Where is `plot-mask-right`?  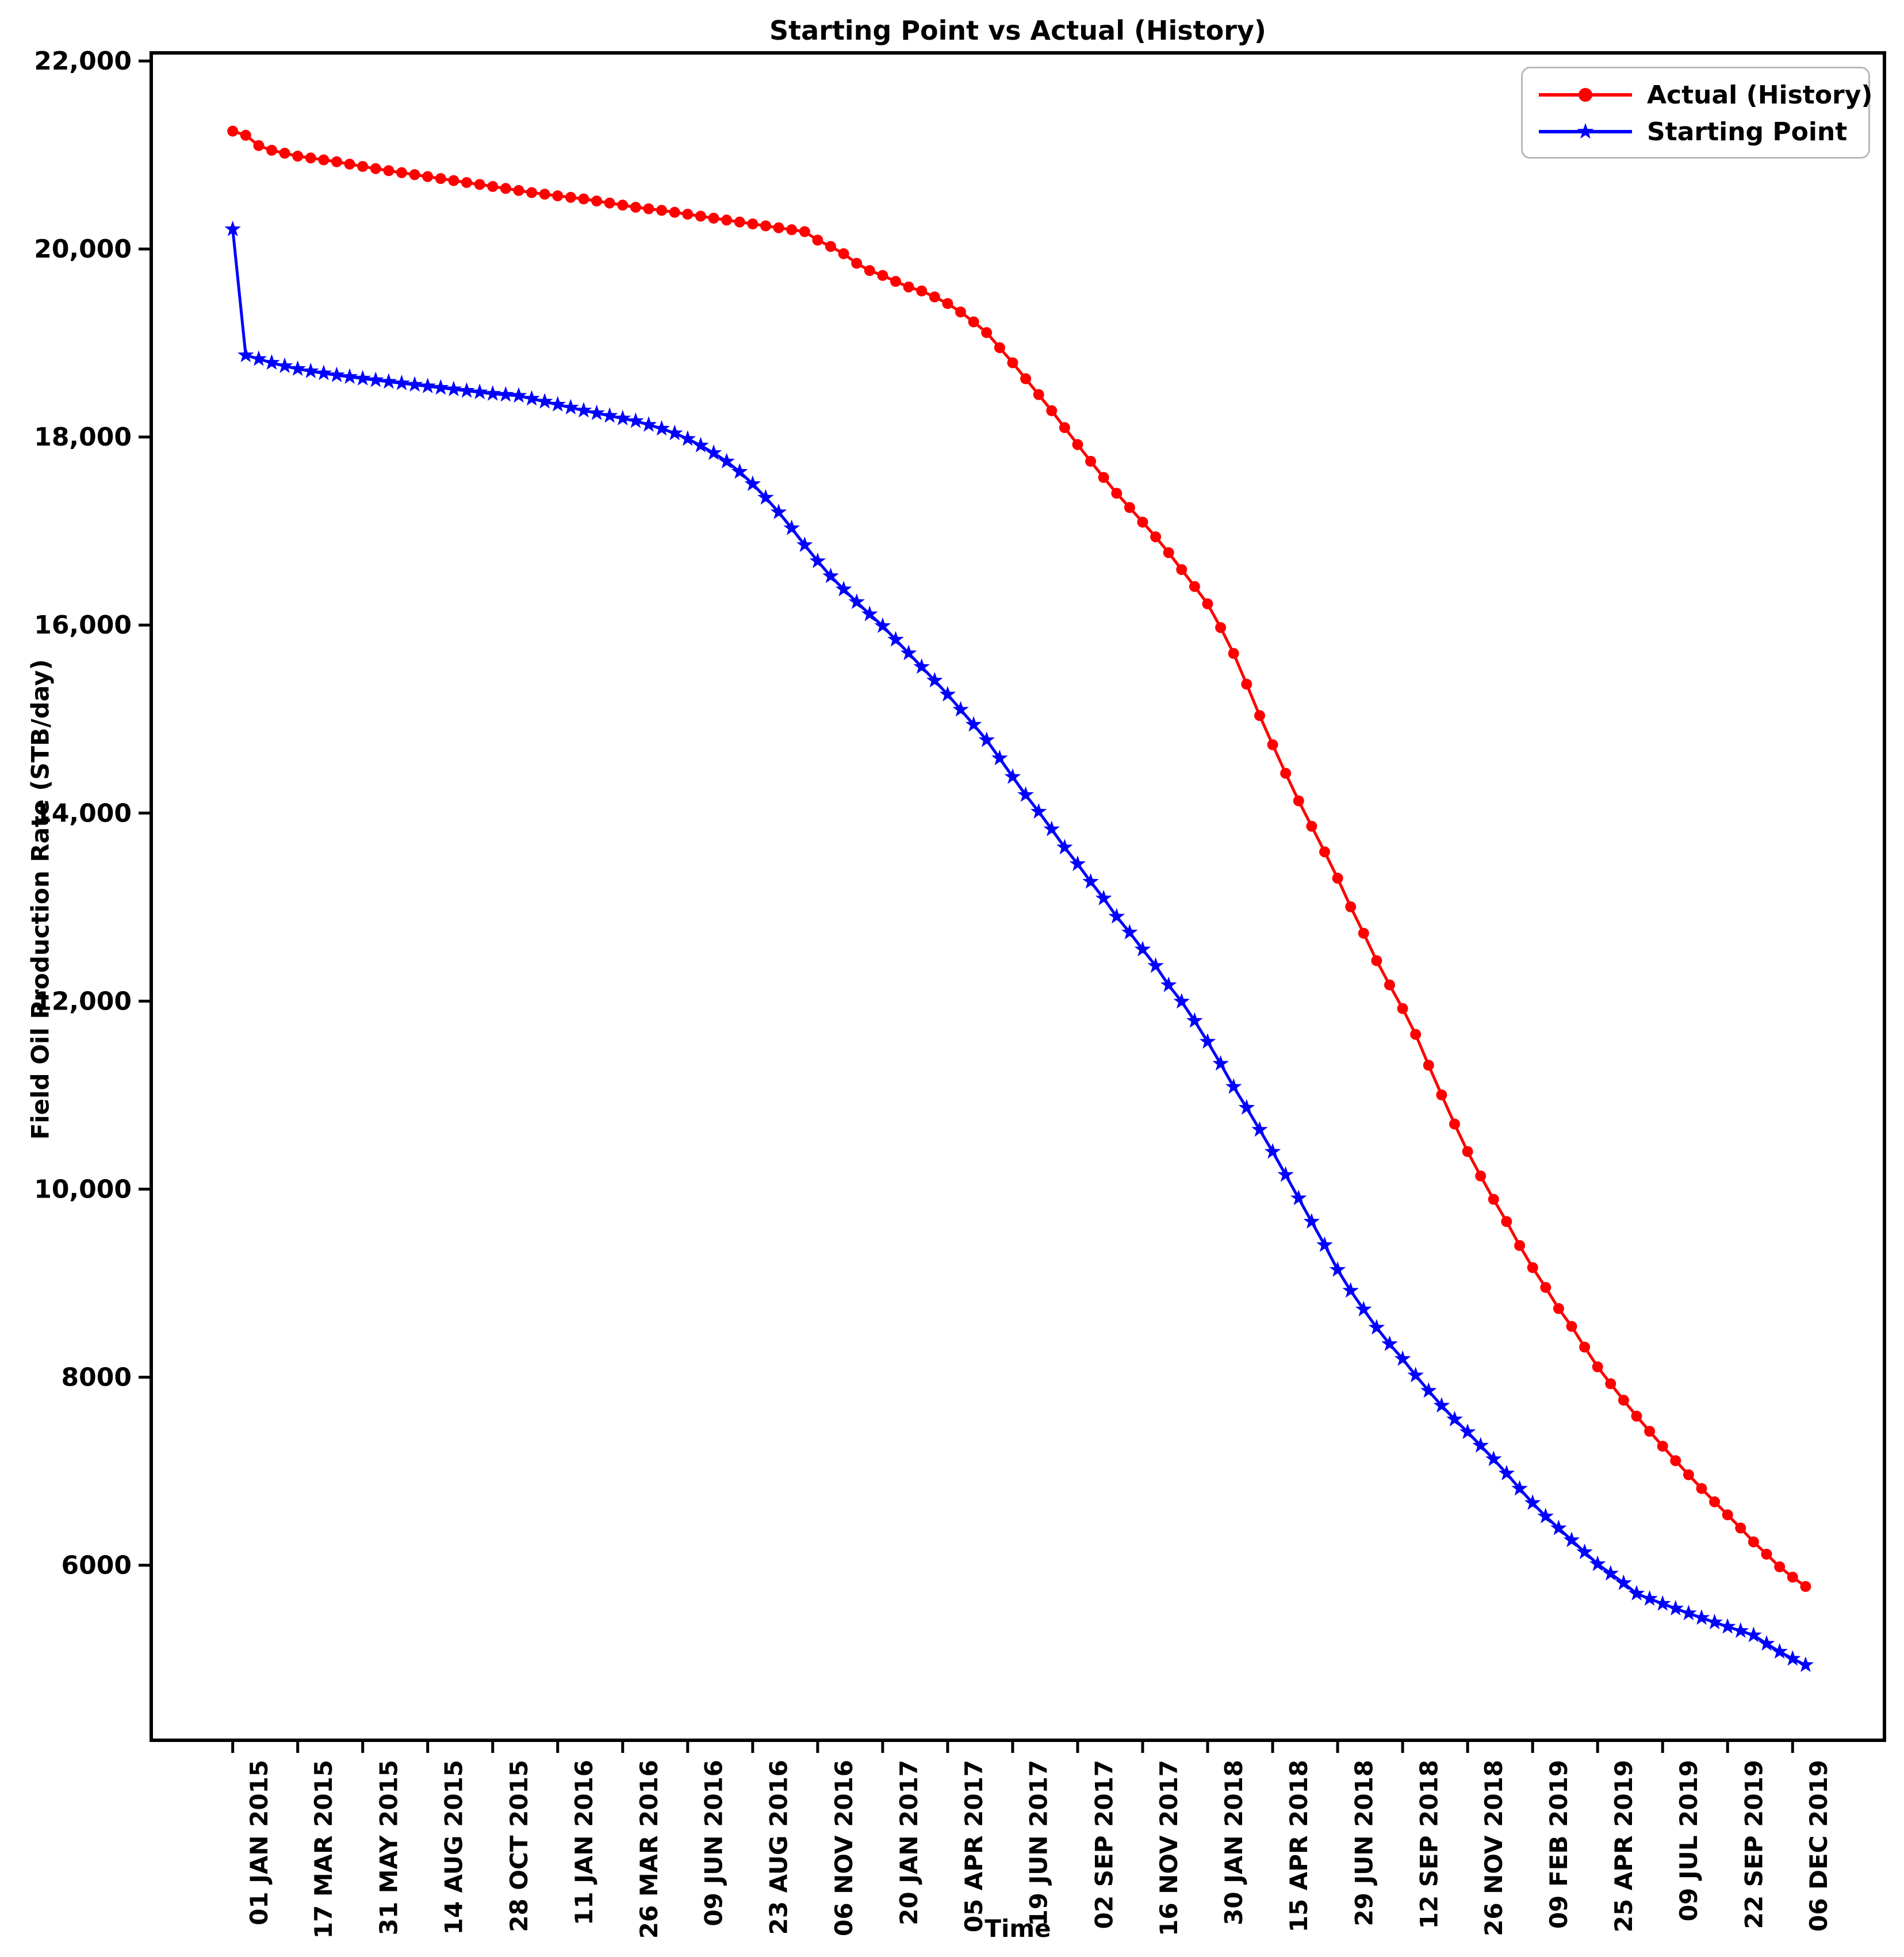 plot-mask-right is located at coordinates (1895, 979).